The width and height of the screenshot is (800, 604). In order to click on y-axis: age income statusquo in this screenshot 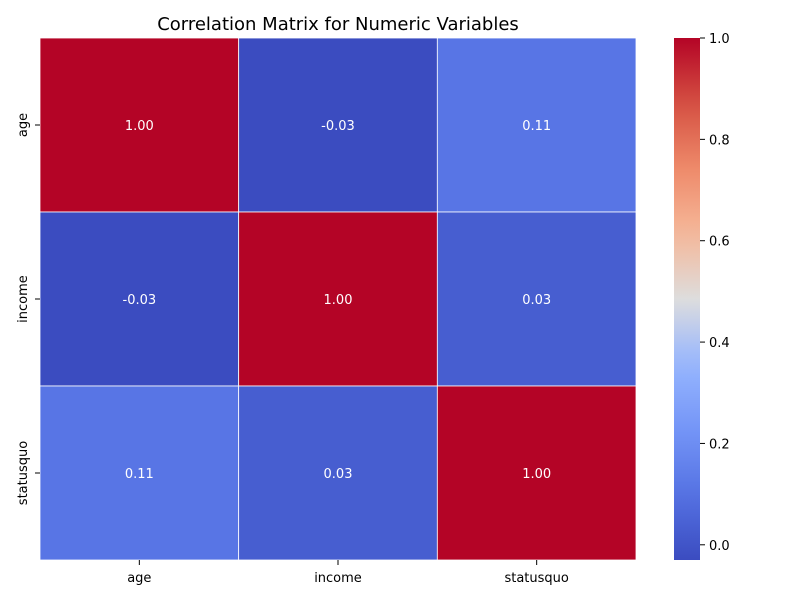, I will do `click(28, 309)`.